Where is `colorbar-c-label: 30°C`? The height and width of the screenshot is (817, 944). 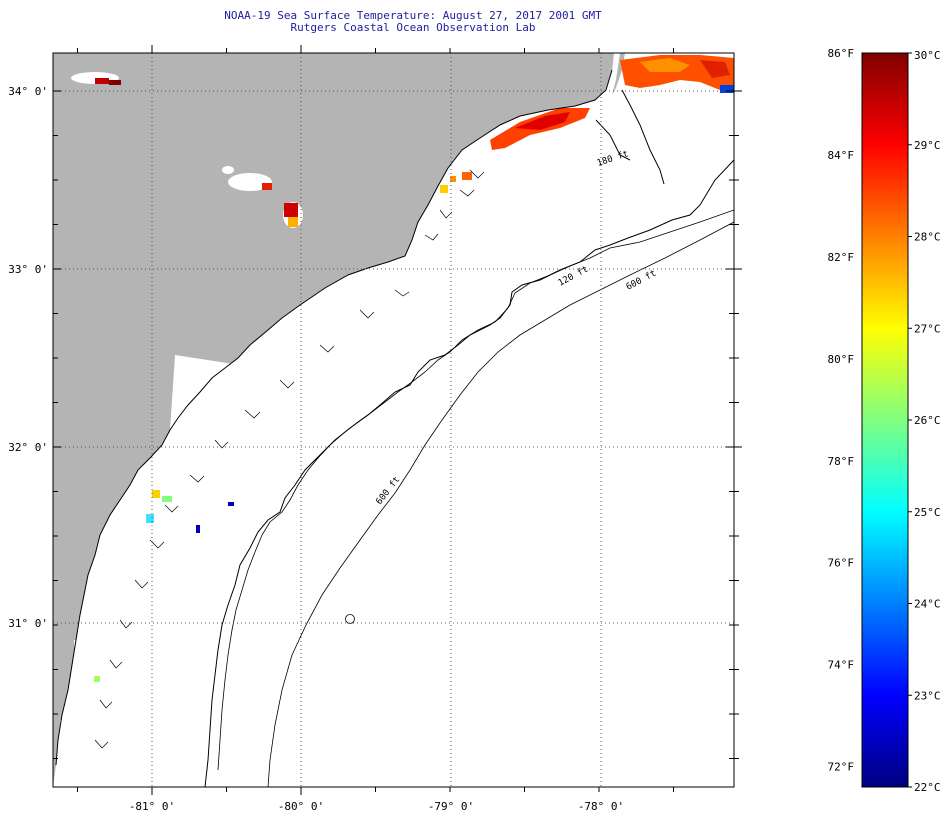 colorbar-c-label: 30°C is located at coordinates (927, 55).